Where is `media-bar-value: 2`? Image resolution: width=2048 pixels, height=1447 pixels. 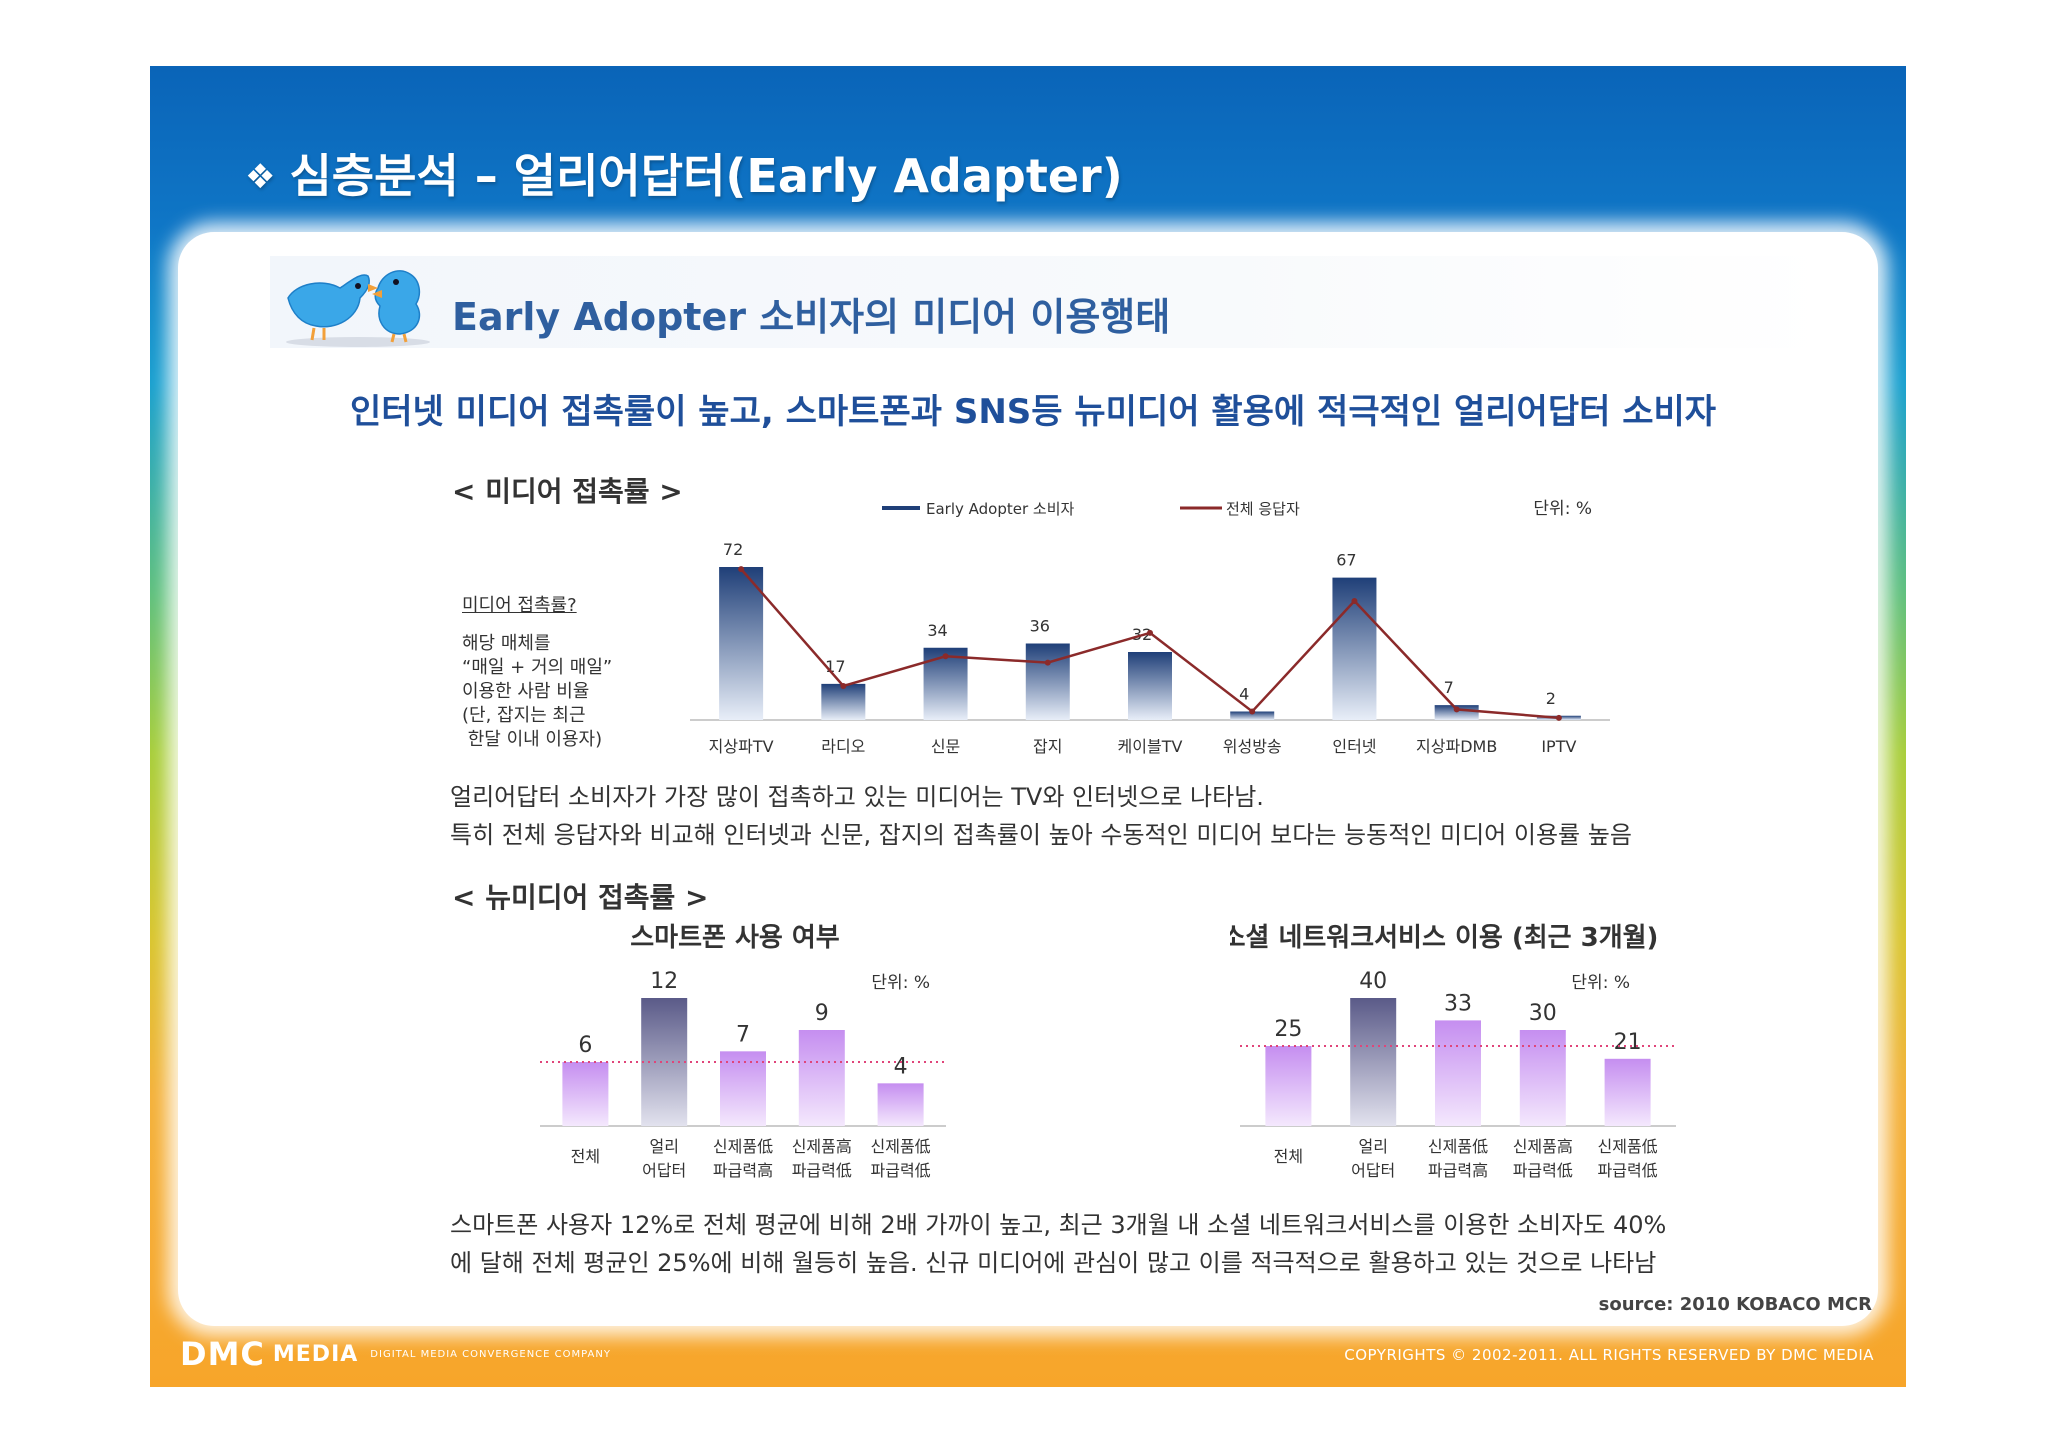 media-bar-value: 2 is located at coordinates (1551, 698).